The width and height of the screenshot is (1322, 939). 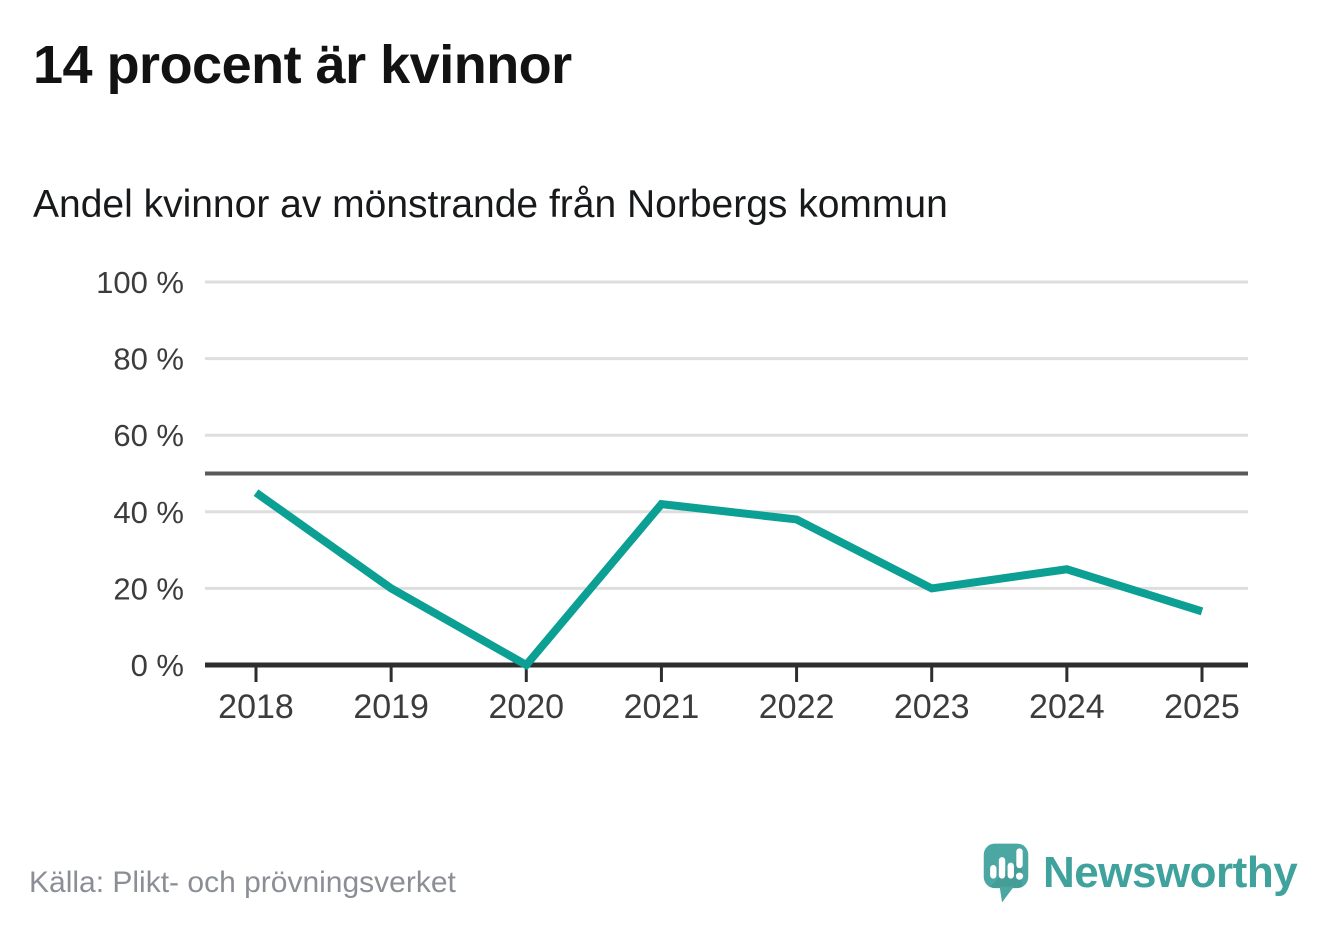 I want to click on source-label: Källa: Plikt- och prövningsverket, so click(x=242, y=882).